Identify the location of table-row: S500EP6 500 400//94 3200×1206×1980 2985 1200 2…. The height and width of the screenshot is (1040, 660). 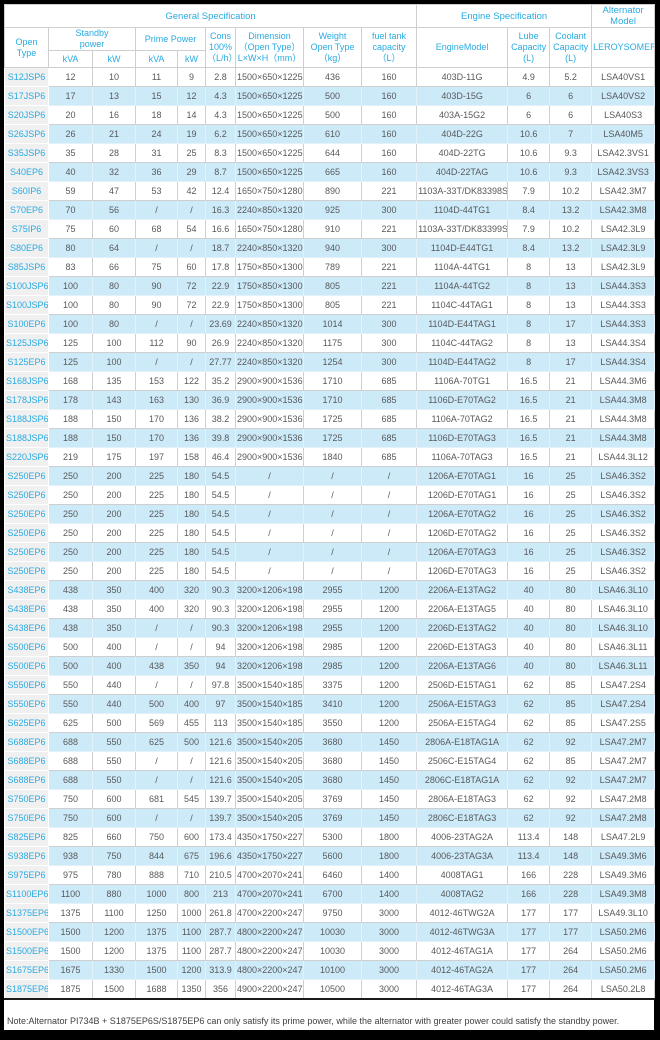
(330, 647).